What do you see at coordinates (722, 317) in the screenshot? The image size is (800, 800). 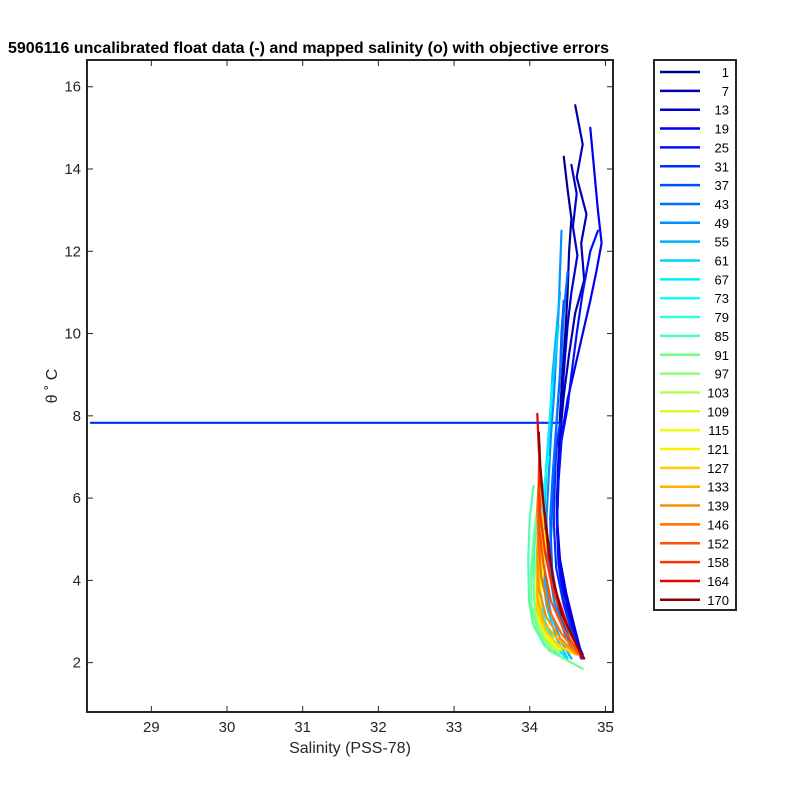 I see `legend-label-79: 79` at bounding box center [722, 317].